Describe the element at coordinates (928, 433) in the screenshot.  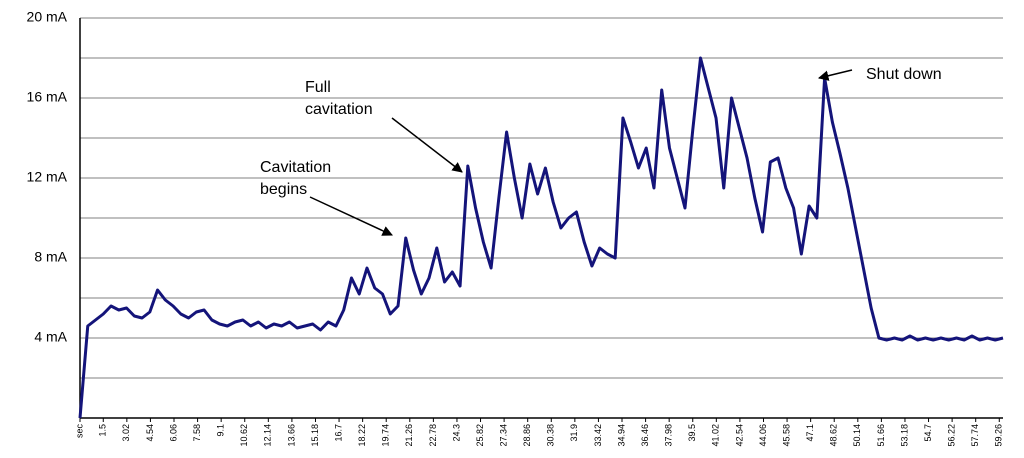
I see `x-tick-label: 54.7` at that location.